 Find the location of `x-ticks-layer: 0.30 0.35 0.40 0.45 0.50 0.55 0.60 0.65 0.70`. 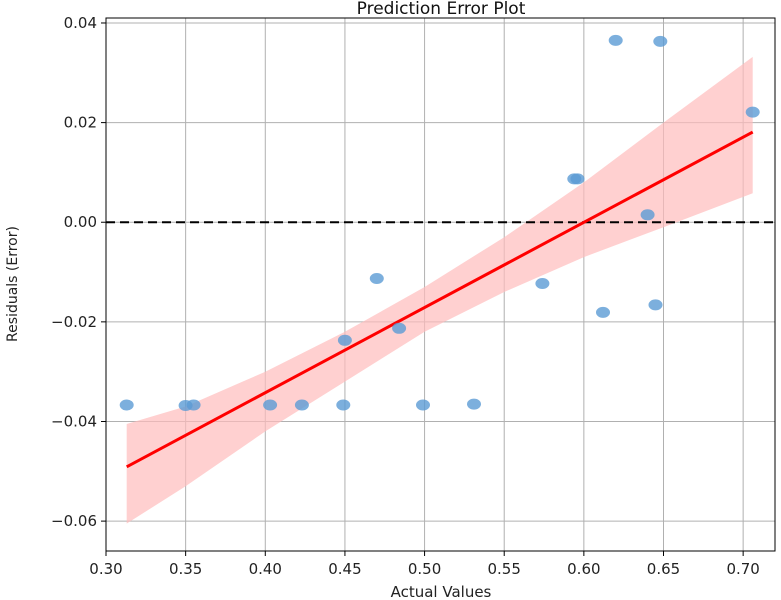

x-ticks-layer: 0.30 0.35 0.40 0.45 0.50 0.55 0.60 0.65 0.70 is located at coordinates (424, 564).